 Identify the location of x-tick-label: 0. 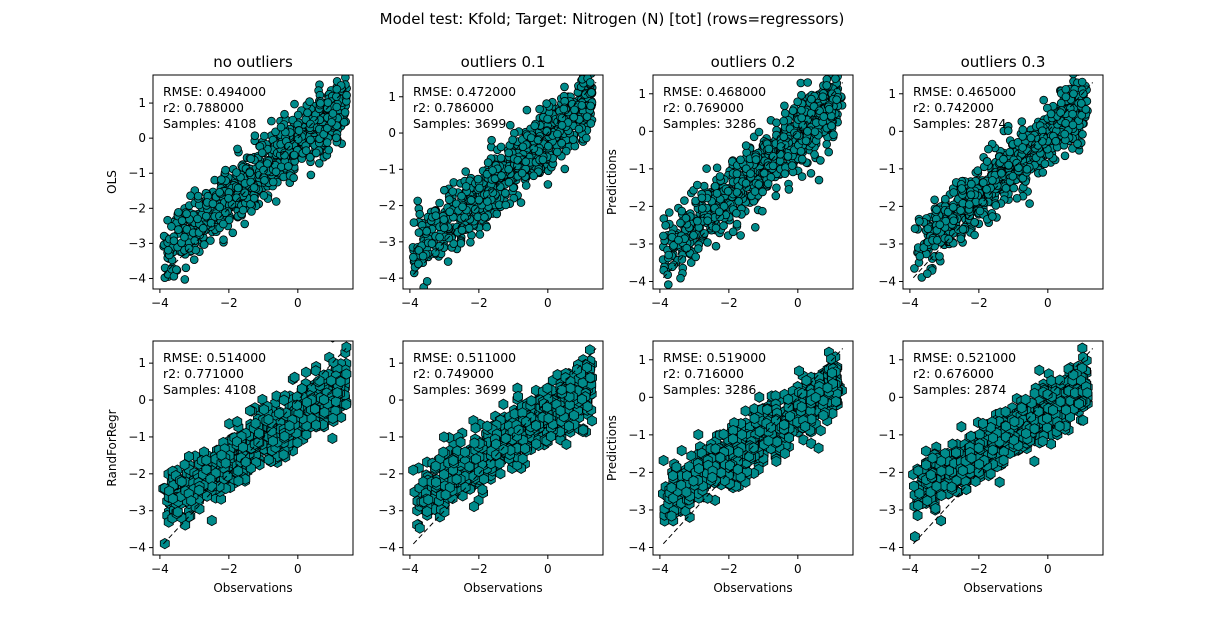
(798, 303).